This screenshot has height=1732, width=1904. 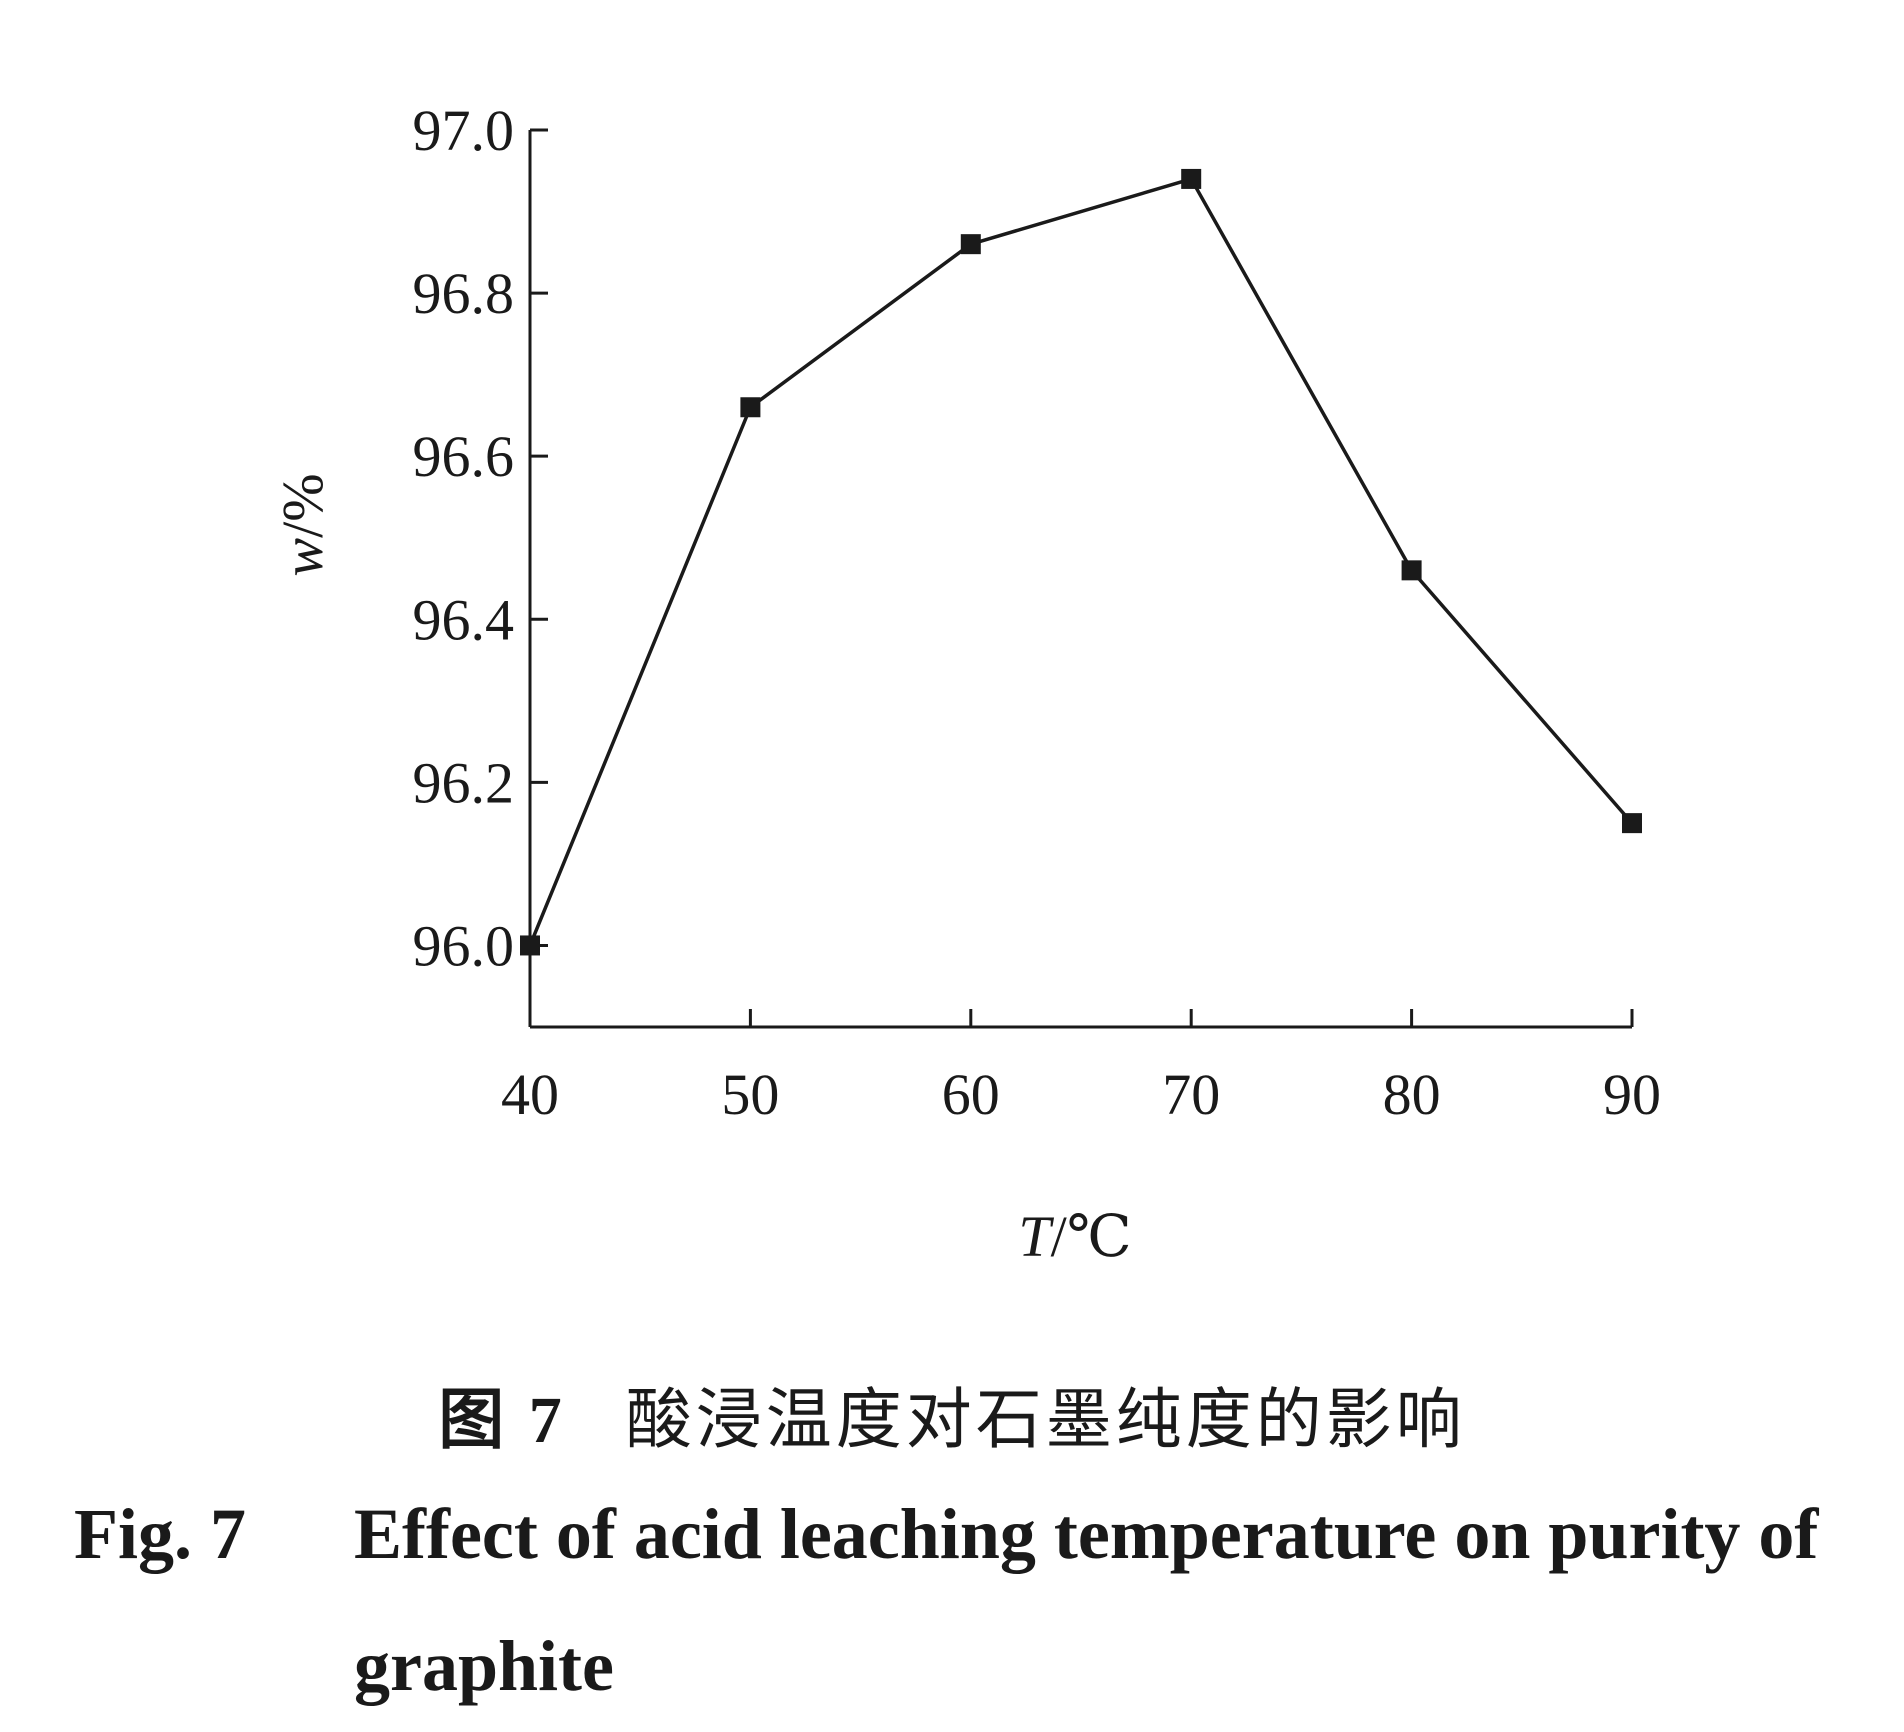 I want to click on y-tick-label: 97.0, so click(x=464, y=130).